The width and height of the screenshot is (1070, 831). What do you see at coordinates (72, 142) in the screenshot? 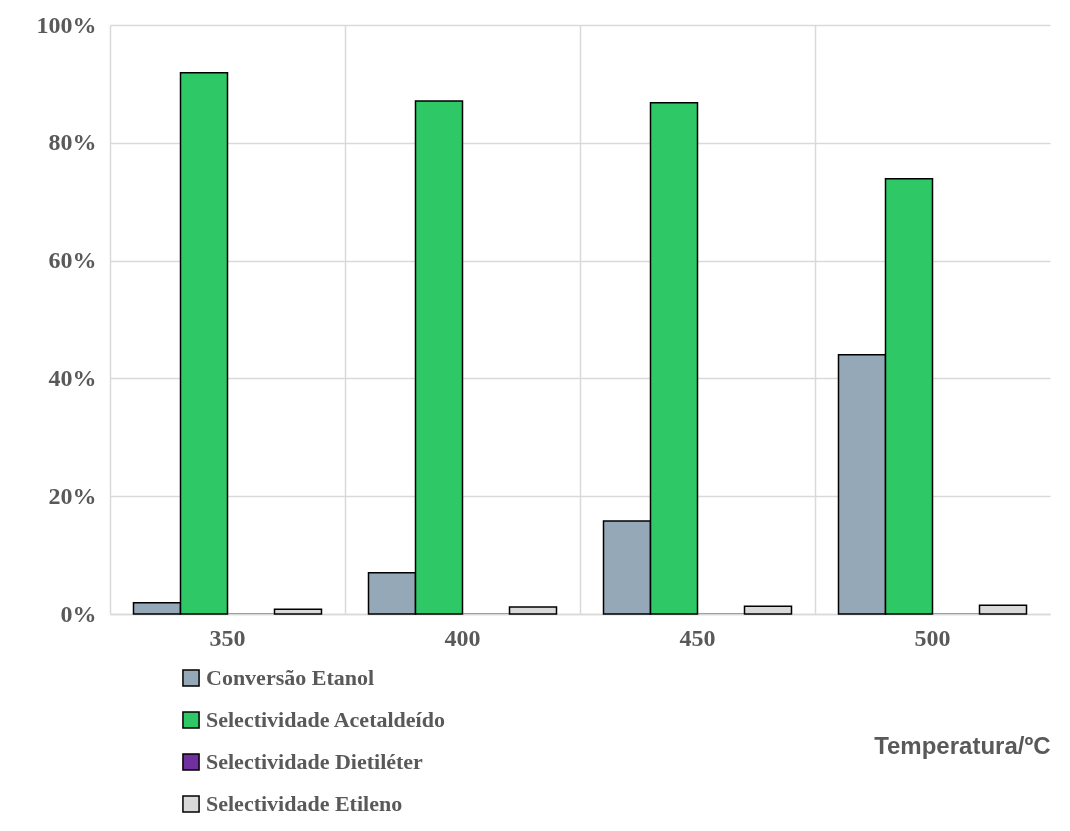
I see `y-tick-label: 80%` at bounding box center [72, 142].